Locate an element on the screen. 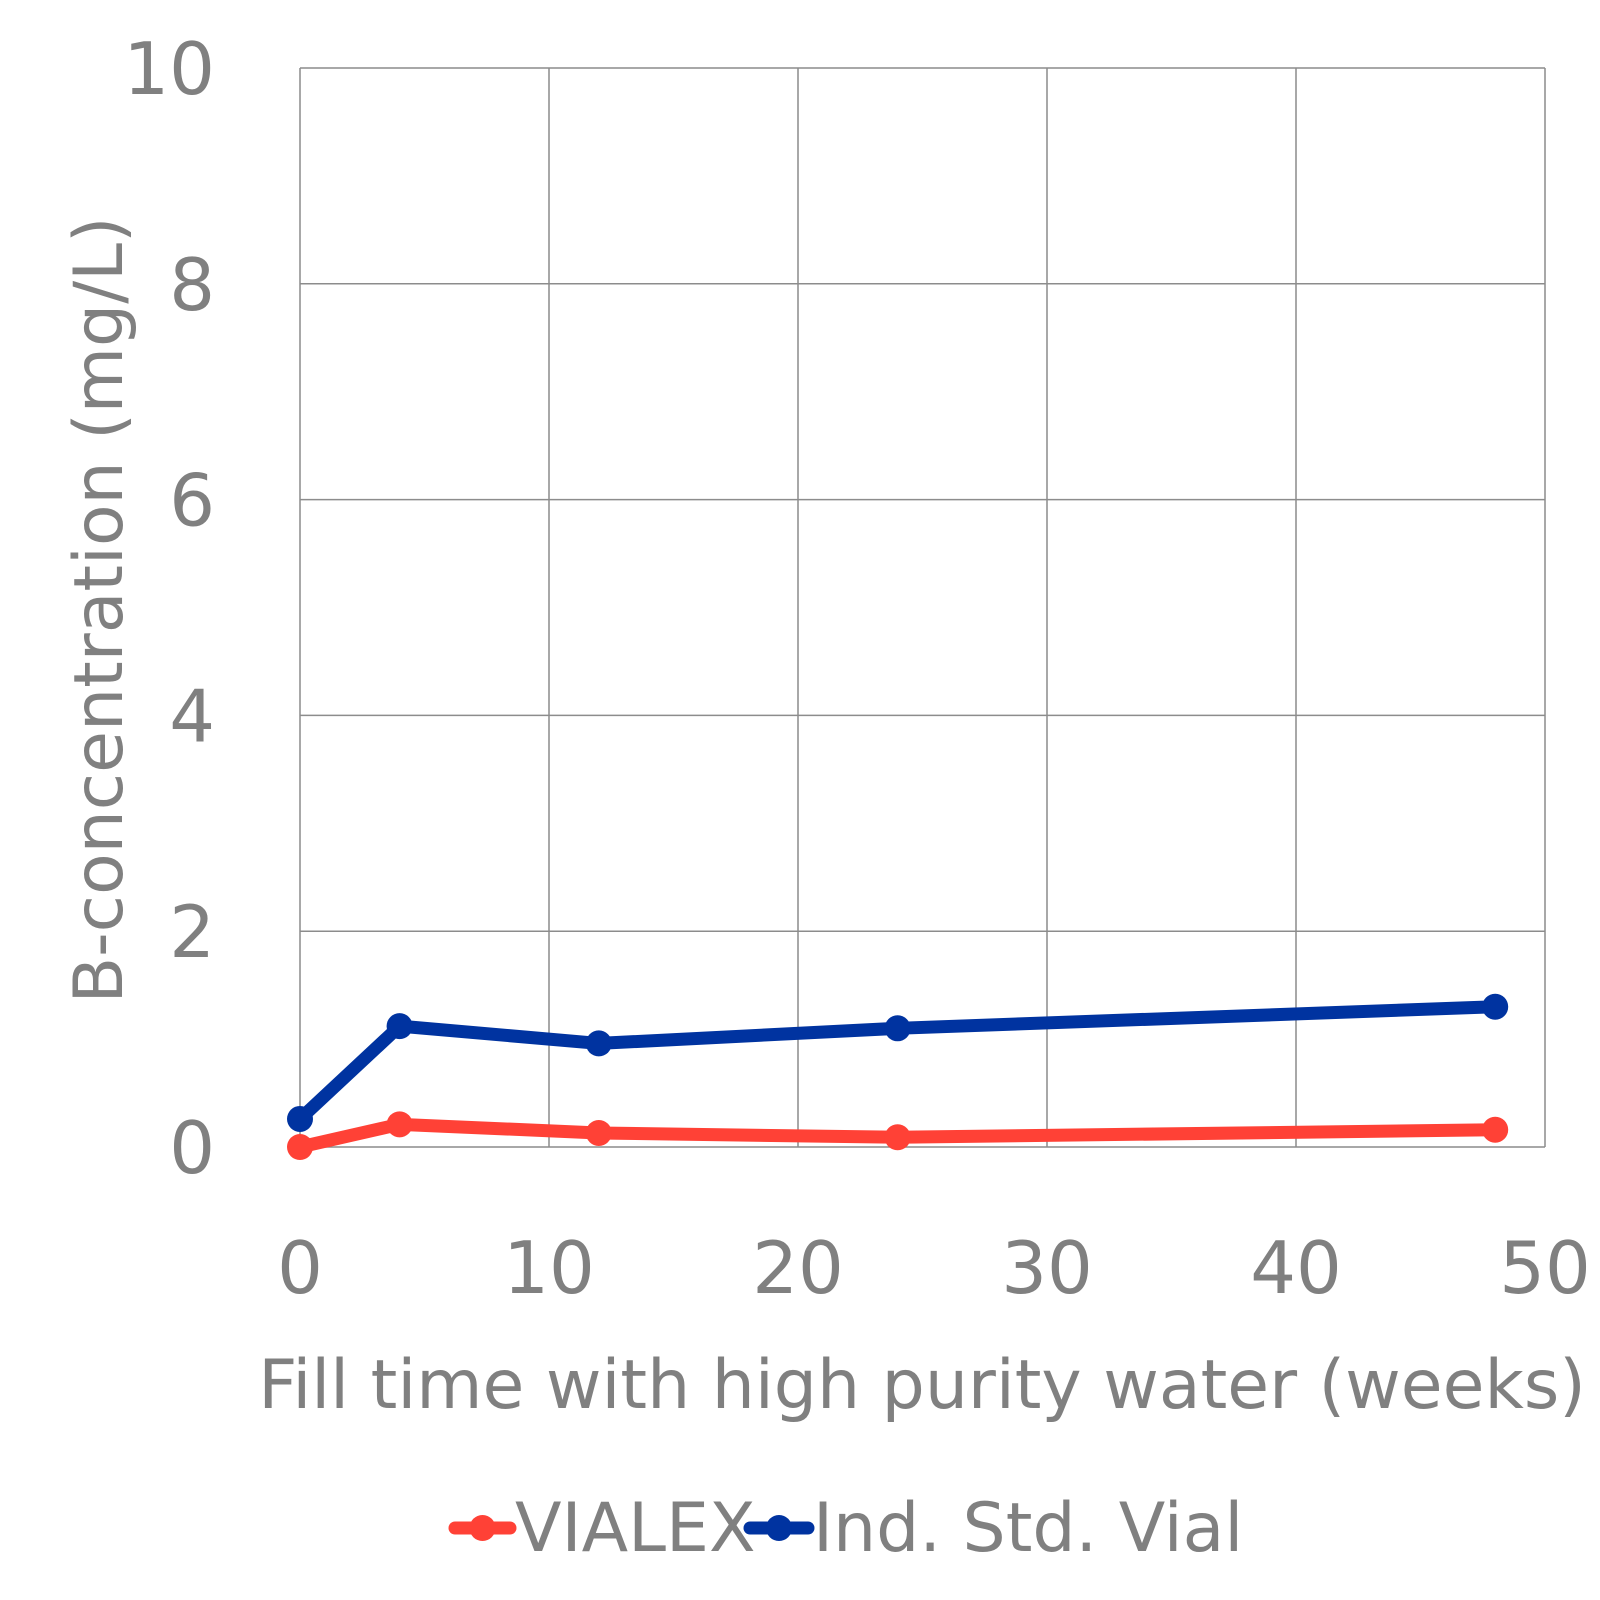 Image resolution: width=1600 pixels, height=1600 pixels. series-lines is located at coordinates (898, 1076).